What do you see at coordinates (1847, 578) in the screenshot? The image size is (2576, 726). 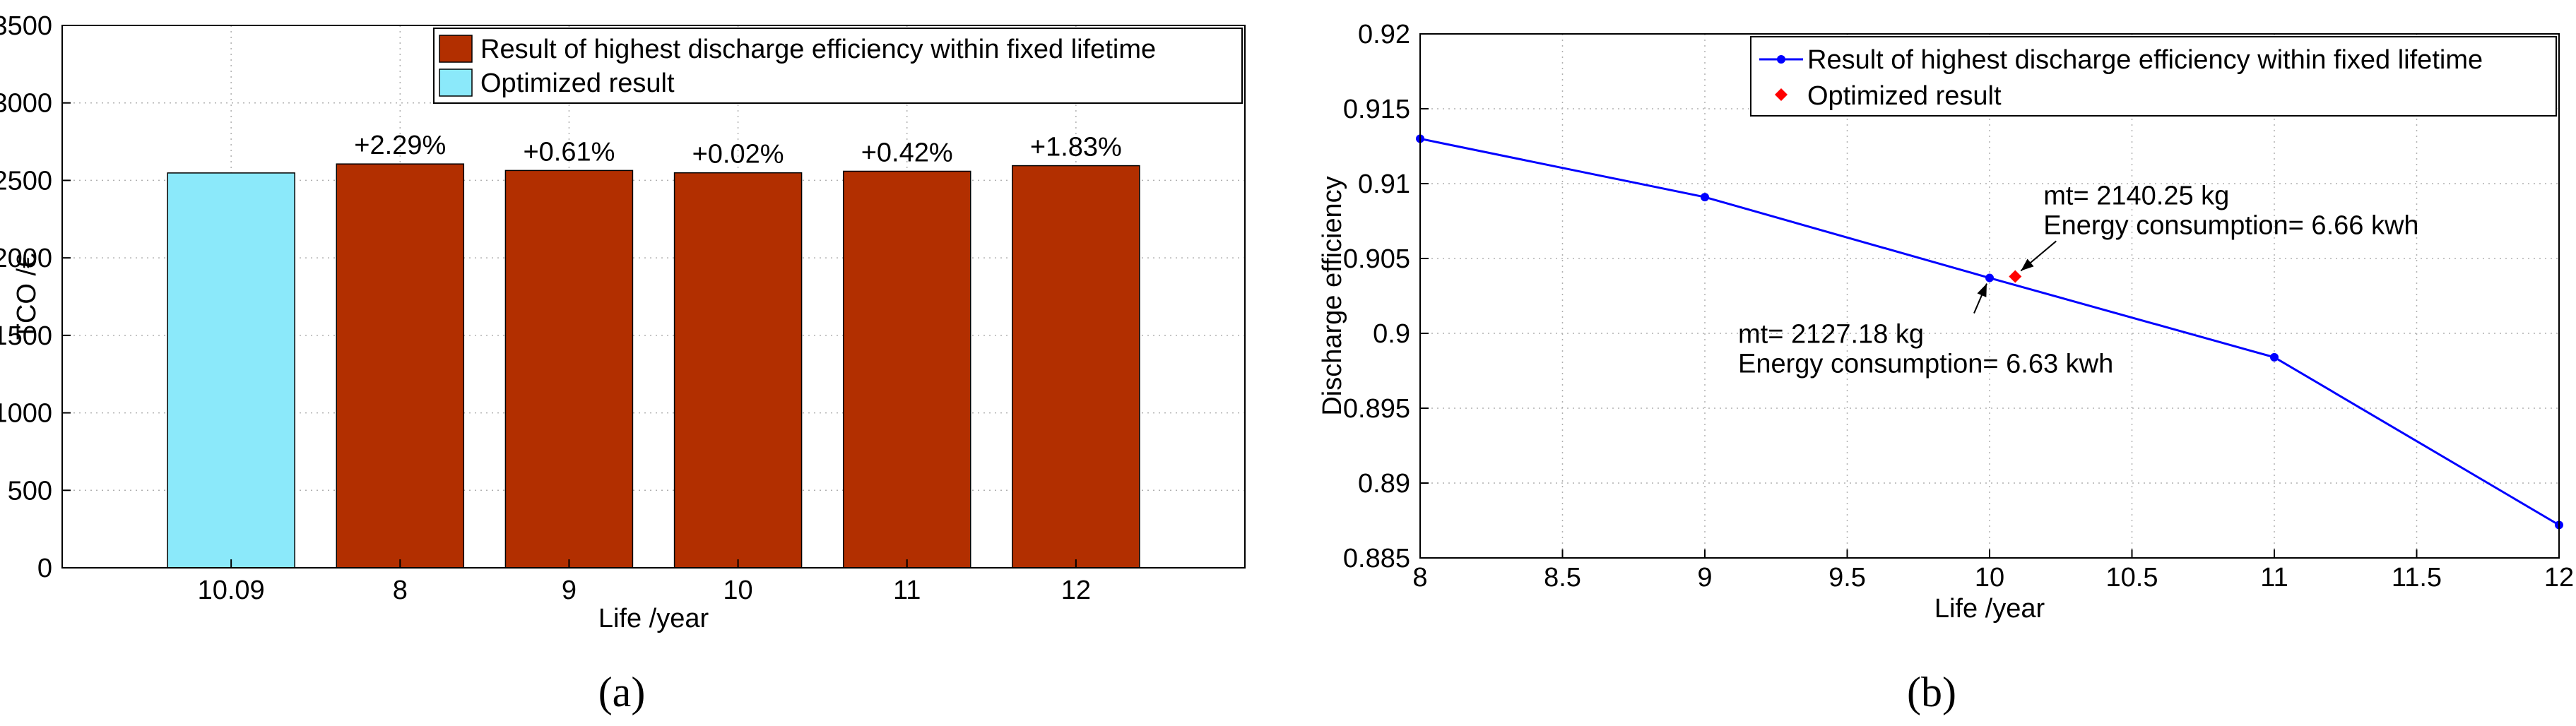 I see `x-tick-label: 9.5` at bounding box center [1847, 578].